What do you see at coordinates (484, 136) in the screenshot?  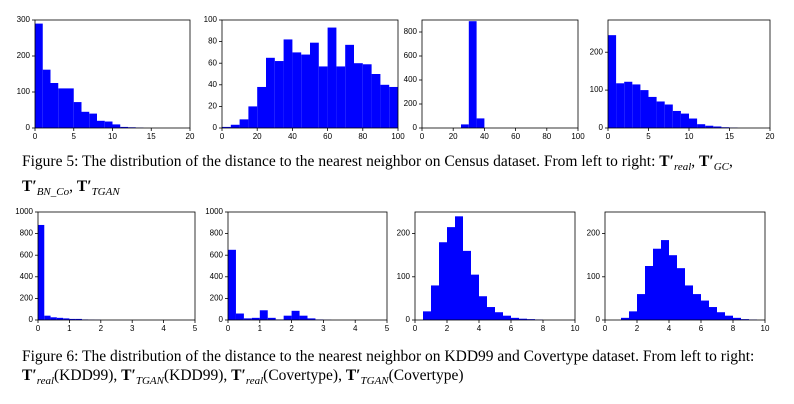 I see `x-tick-label: 40` at bounding box center [484, 136].